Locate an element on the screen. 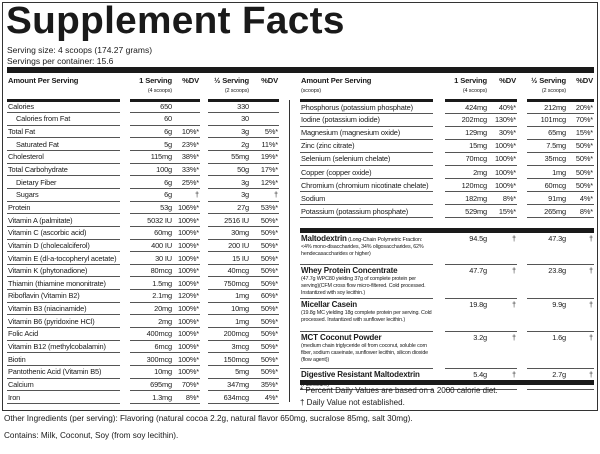  nutrient-row: Total Carbohydrate 100g 33%* 50g 17%* is located at coordinates (143, 170).